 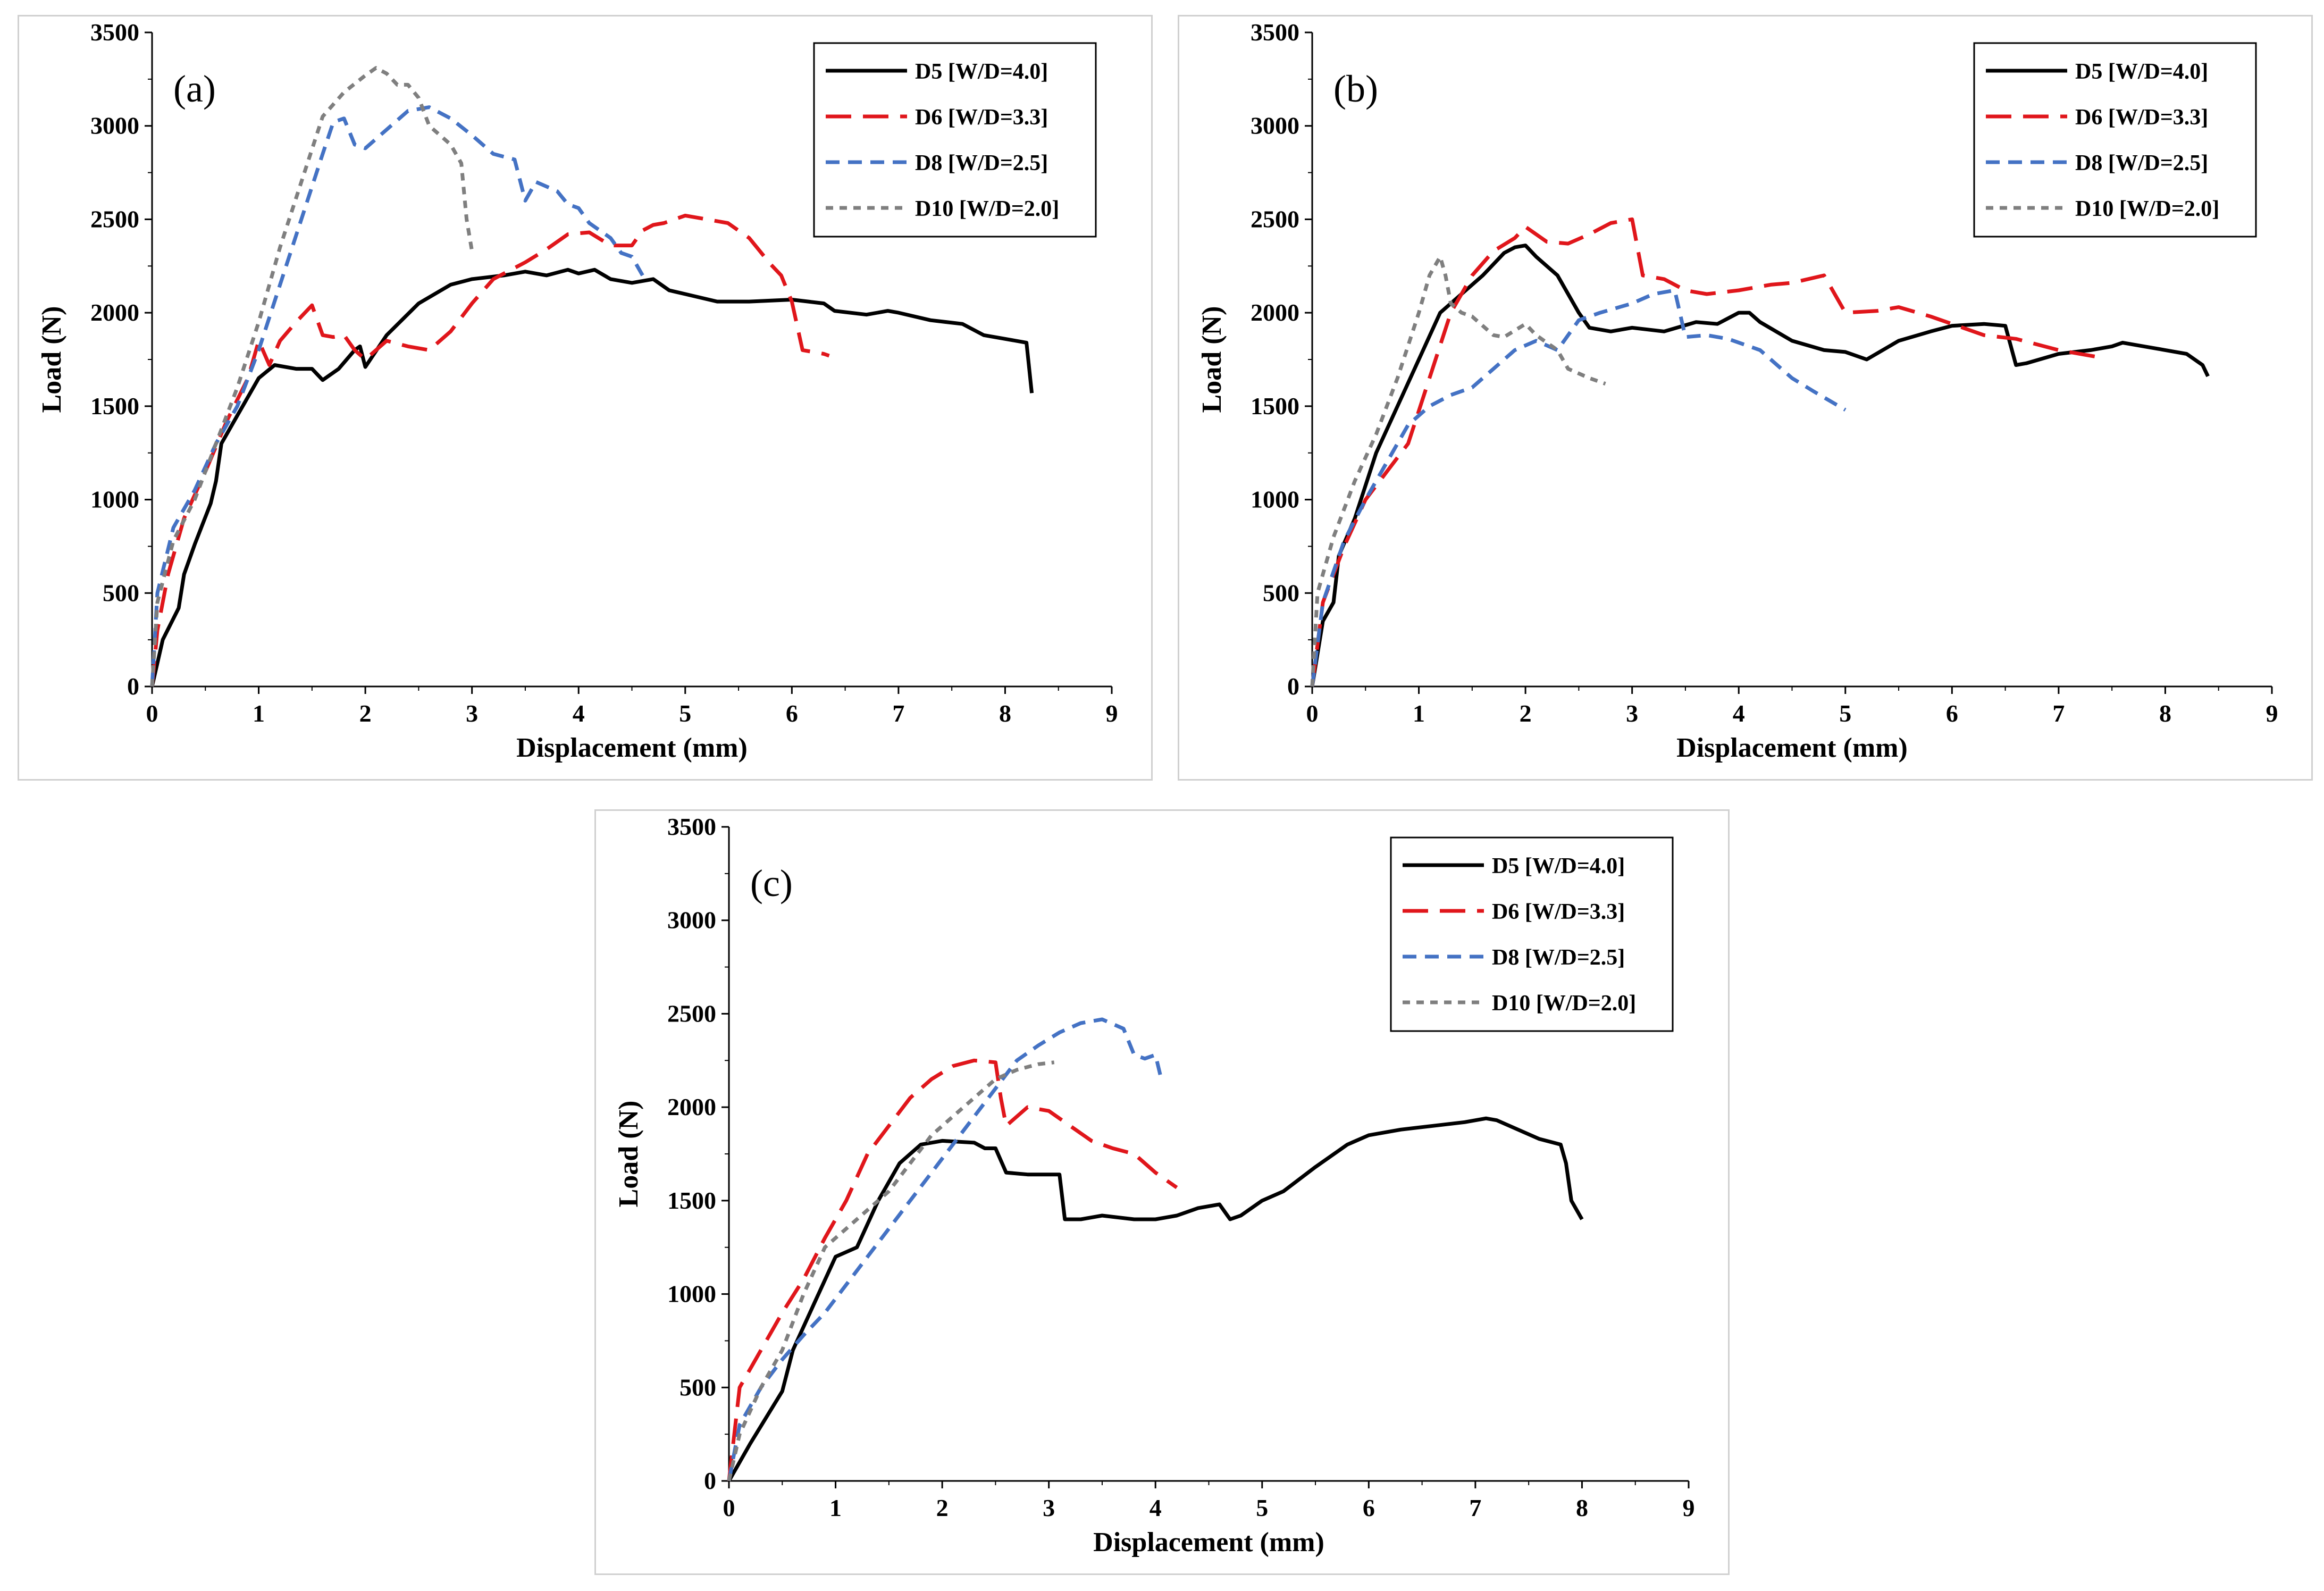 What do you see at coordinates (1355, 89) in the screenshot?
I see `panel-label: (b)` at bounding box center [1355, 89].